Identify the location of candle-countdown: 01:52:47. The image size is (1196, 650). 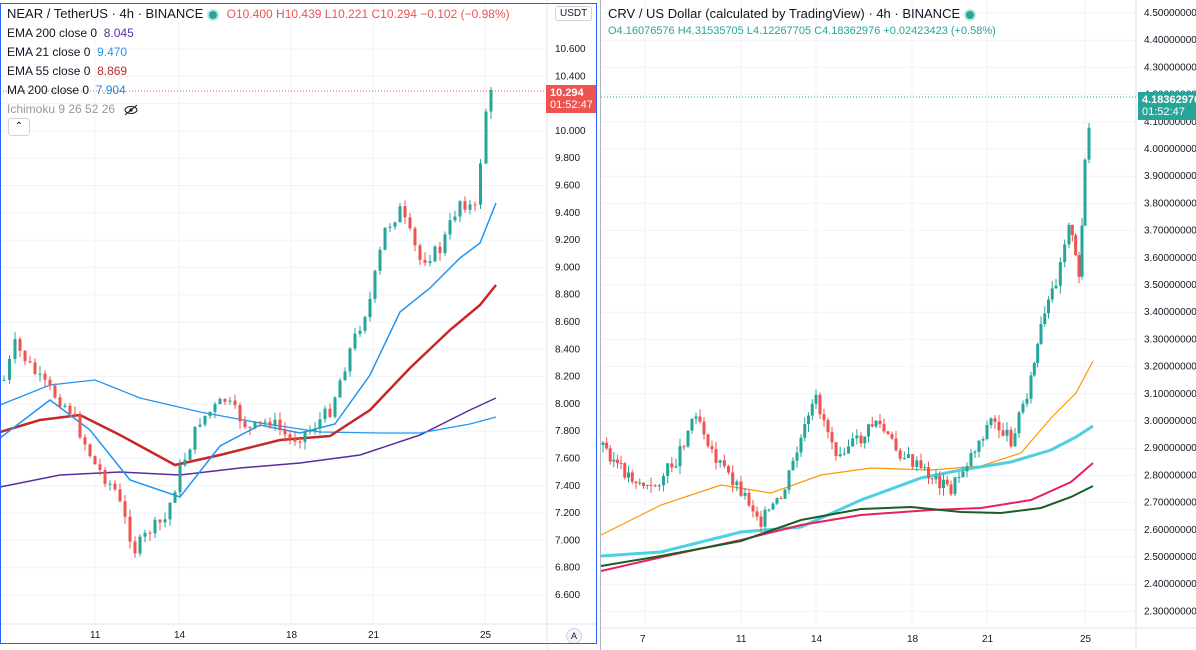
(571, 105).